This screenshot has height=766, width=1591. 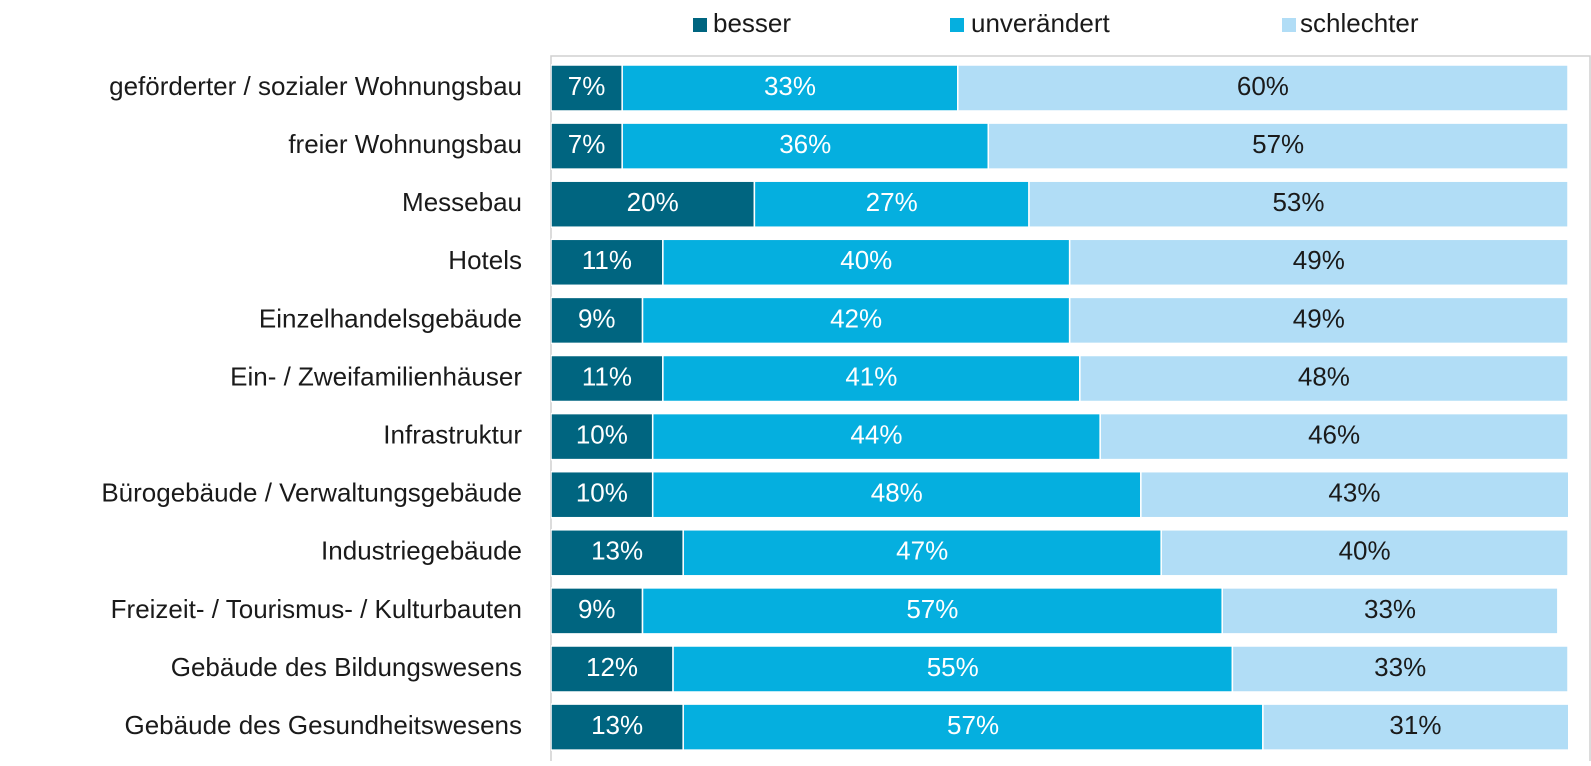 I want to click on data-label: 12%, so click(x=612, y=667).